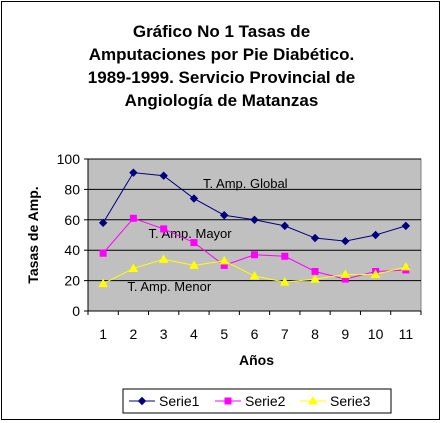  I want to click on y-axis-label: Tasas de Amp., so click(33, 234).